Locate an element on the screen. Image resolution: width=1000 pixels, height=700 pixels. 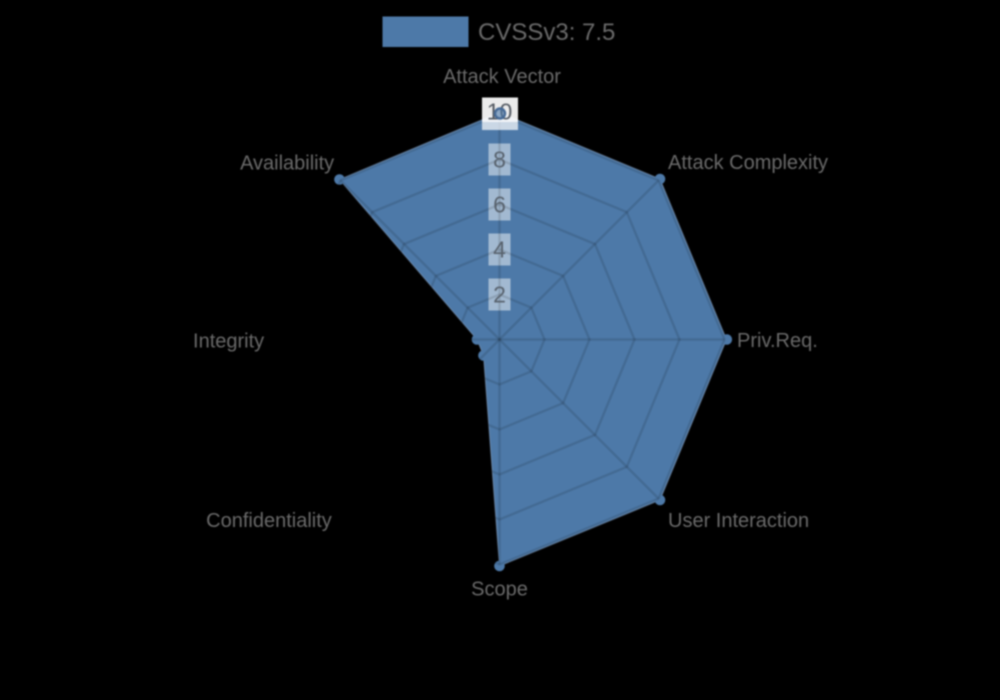
svg-text: Attack Complexity is located at coordinates (748, 163).